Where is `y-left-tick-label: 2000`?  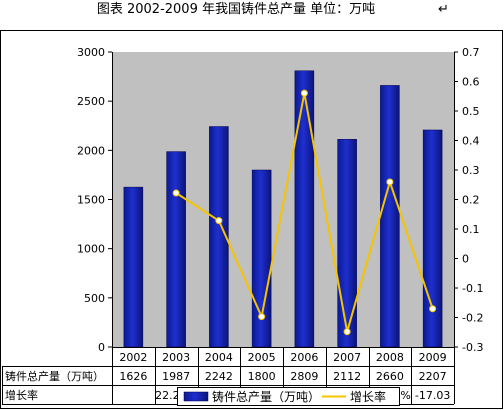
y-left-tick-label: 2000 is located at coordinates (91, 150).